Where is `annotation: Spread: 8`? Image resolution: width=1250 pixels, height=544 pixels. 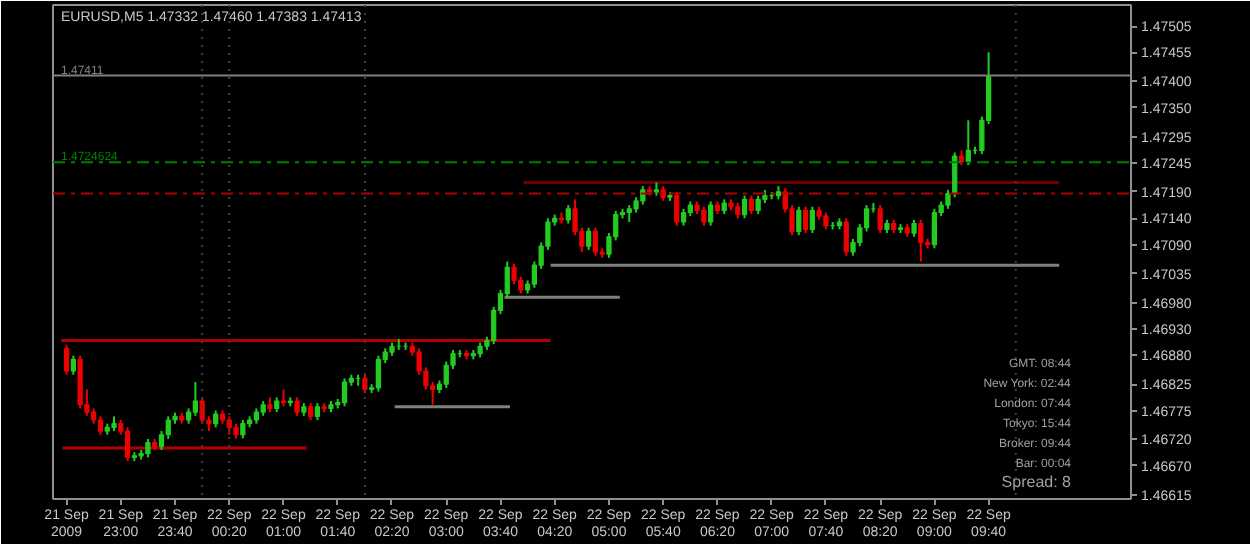 annotation: Spread: 8 is located at coordinates (1037, 482).